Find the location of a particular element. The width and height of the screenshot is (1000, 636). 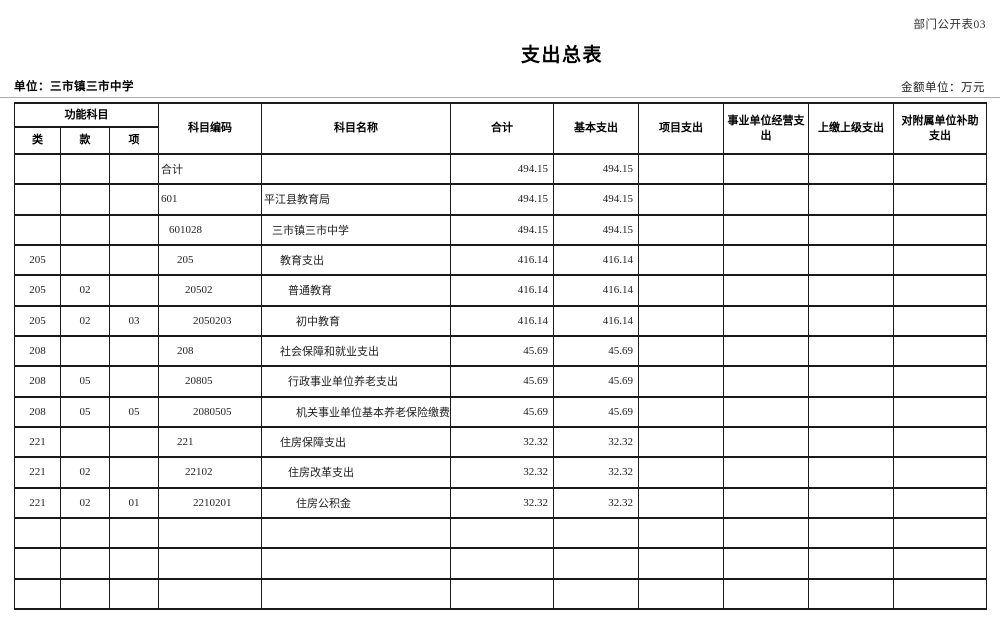

cell-item: 01 is located at coordinates (134, 502).